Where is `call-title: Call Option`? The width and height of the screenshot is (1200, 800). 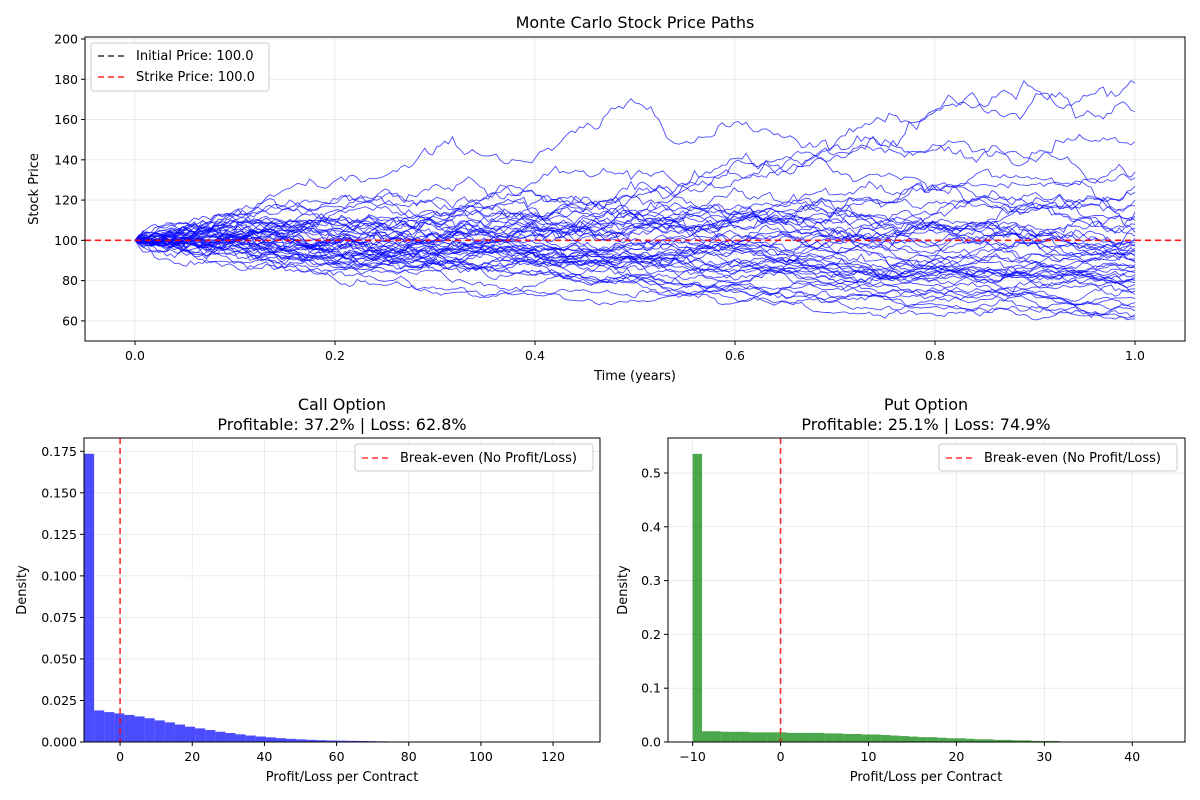 call-title: Call Option is located at coordinates (342, 404).